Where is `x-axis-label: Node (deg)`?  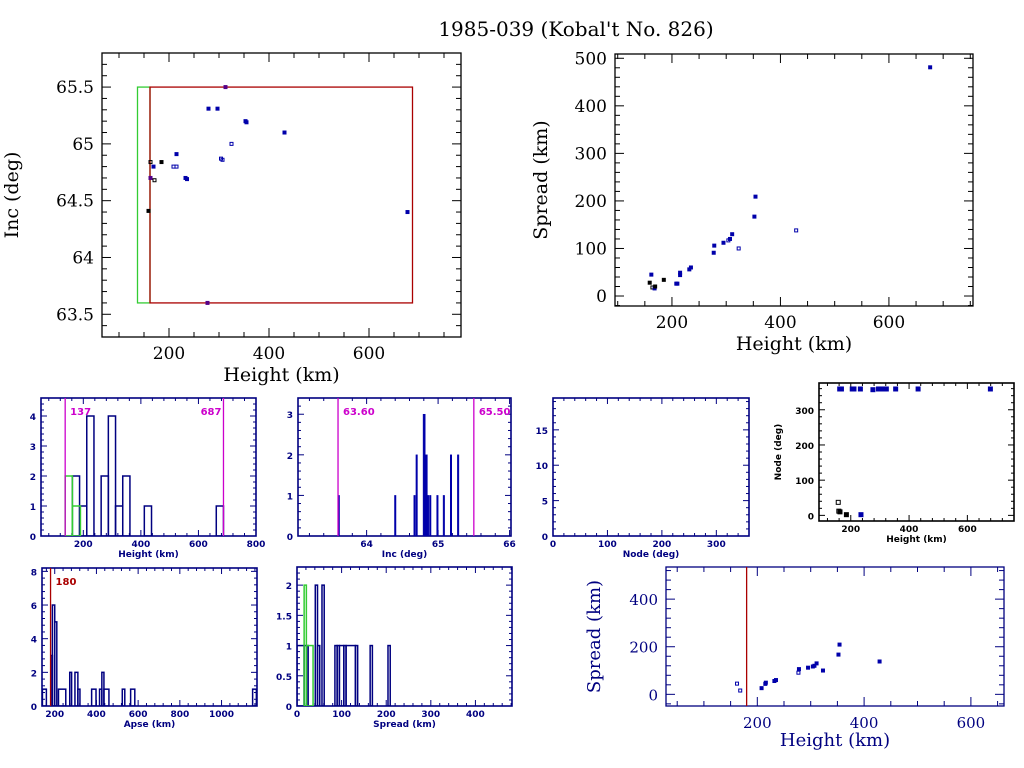
x-axis-label: Node (deg) is located at coordinates (651, 555).